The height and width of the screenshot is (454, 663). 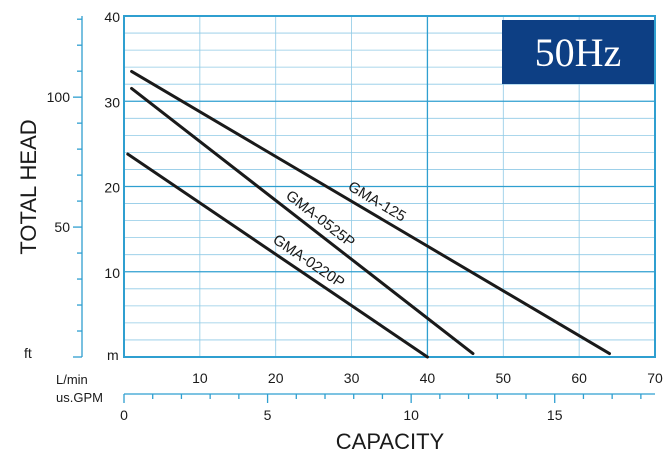 What do you see at coordinates (276, 378) in the screenshot?
I see `x-tick-label: 20` at bounding box center [276, 378].